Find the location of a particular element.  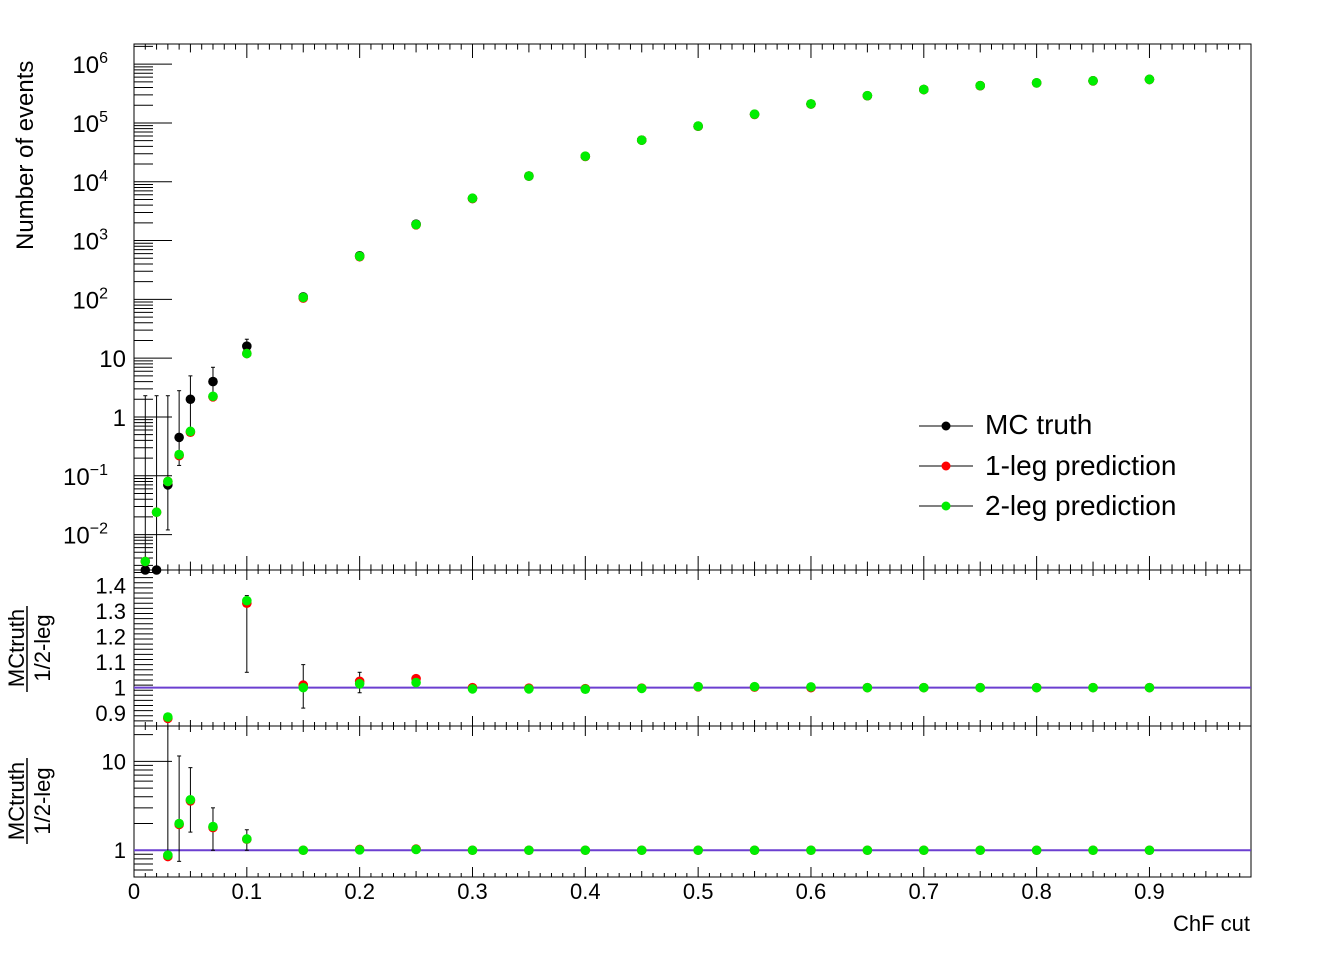

y-tick-label: 10⁶ is located at coordinates (90, 64).